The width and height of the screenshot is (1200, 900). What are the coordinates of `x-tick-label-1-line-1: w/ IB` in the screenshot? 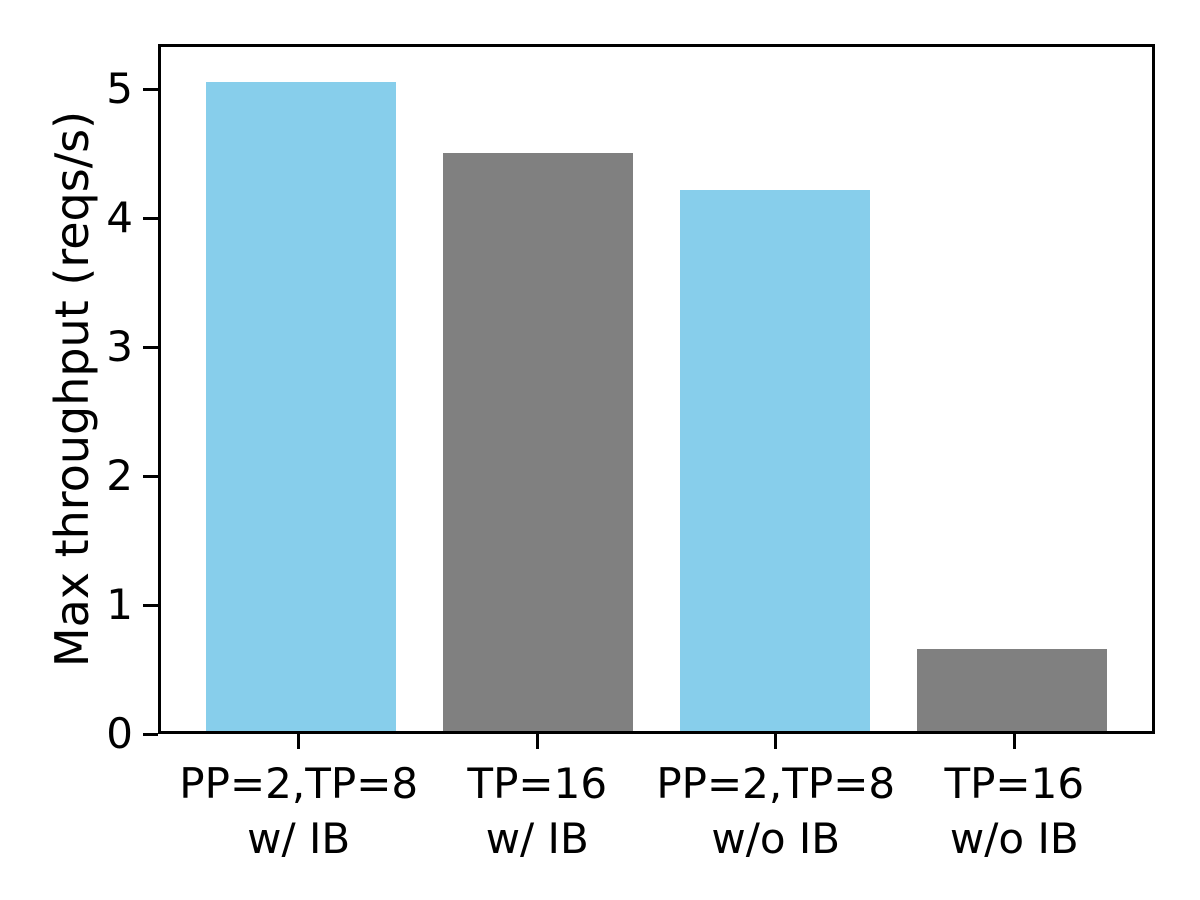 It's located at (537, 838).